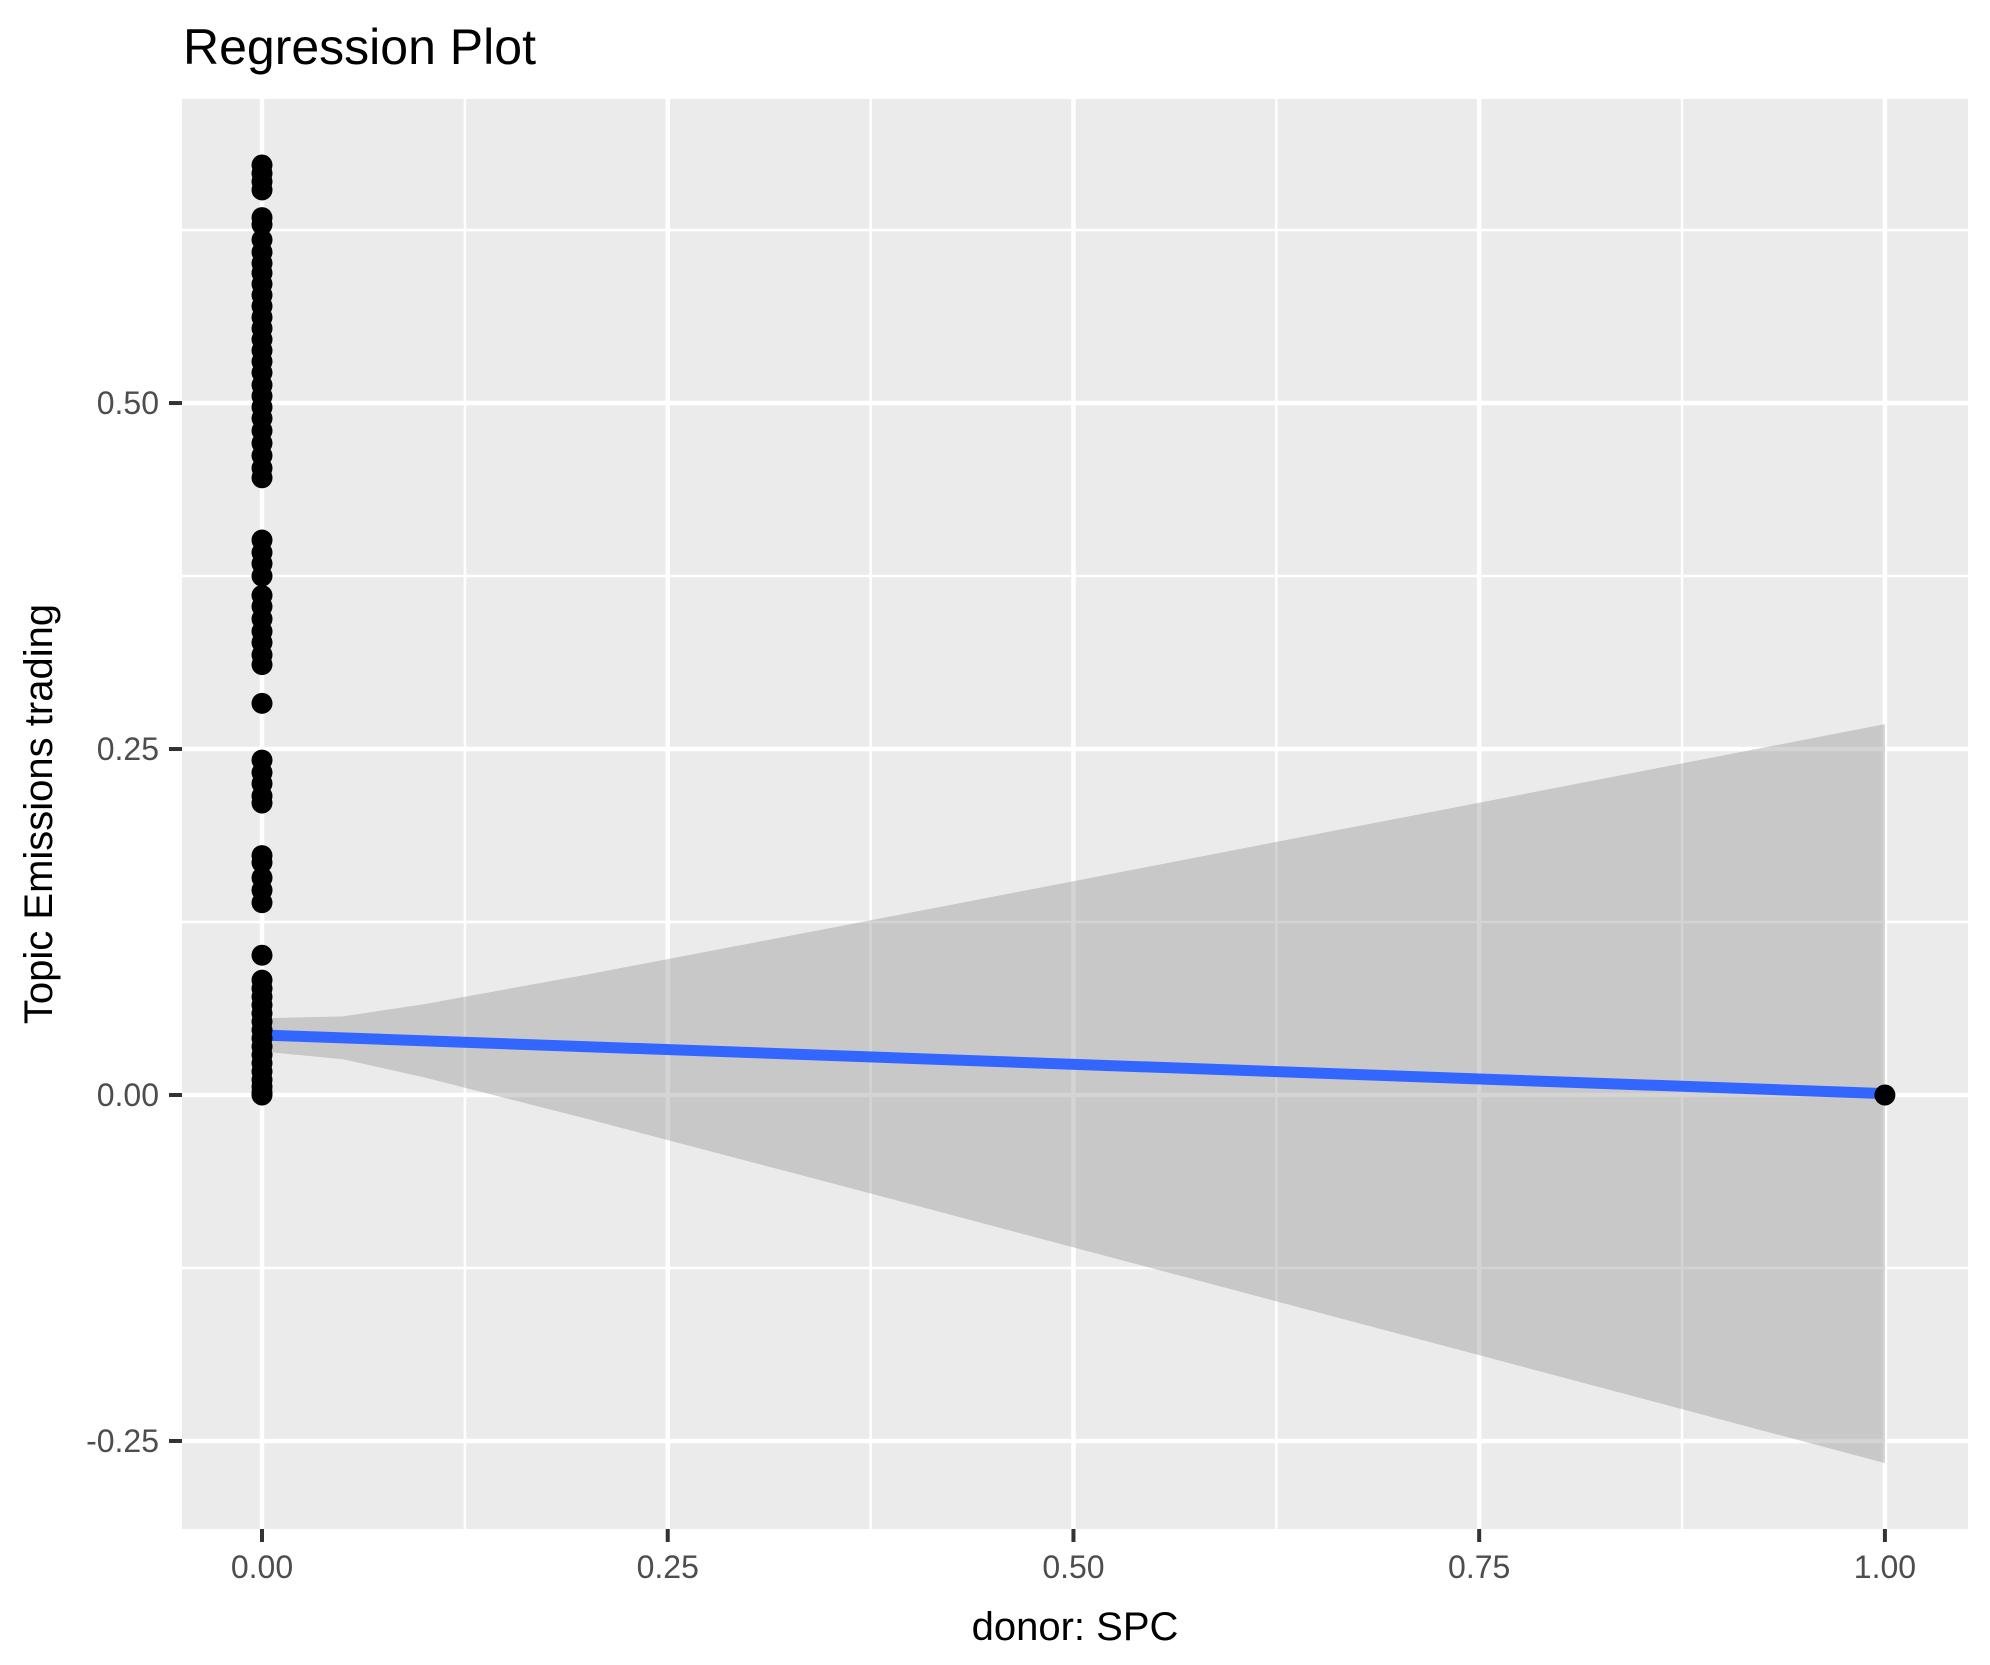 Image resolution: width=1990 pixels, height=1665 pixels. I want to click on x-tick-label: 0.00, so click(262, 1567).